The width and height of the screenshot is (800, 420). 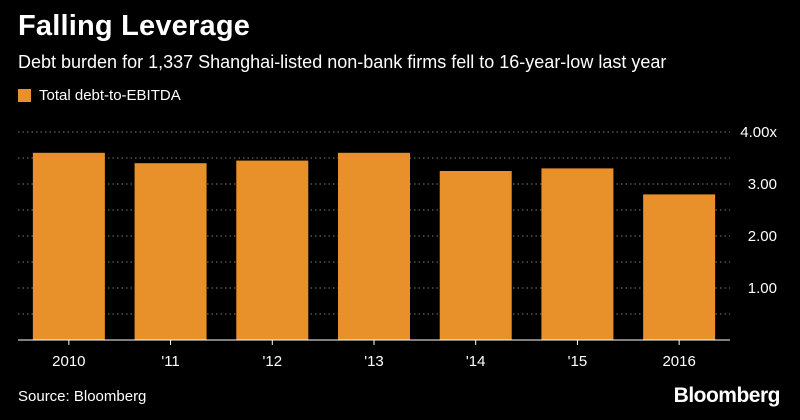 I want to click on legend: Total debt-to-EBITDA, so click(x=99, y=95).